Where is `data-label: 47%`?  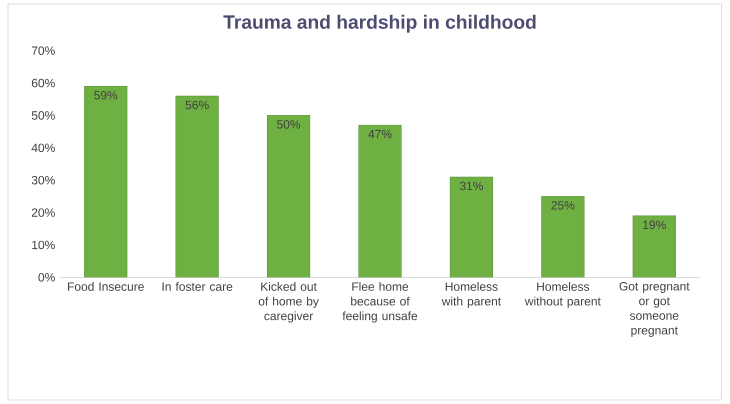
data-label: 47% is located at coordinates (380, 134).